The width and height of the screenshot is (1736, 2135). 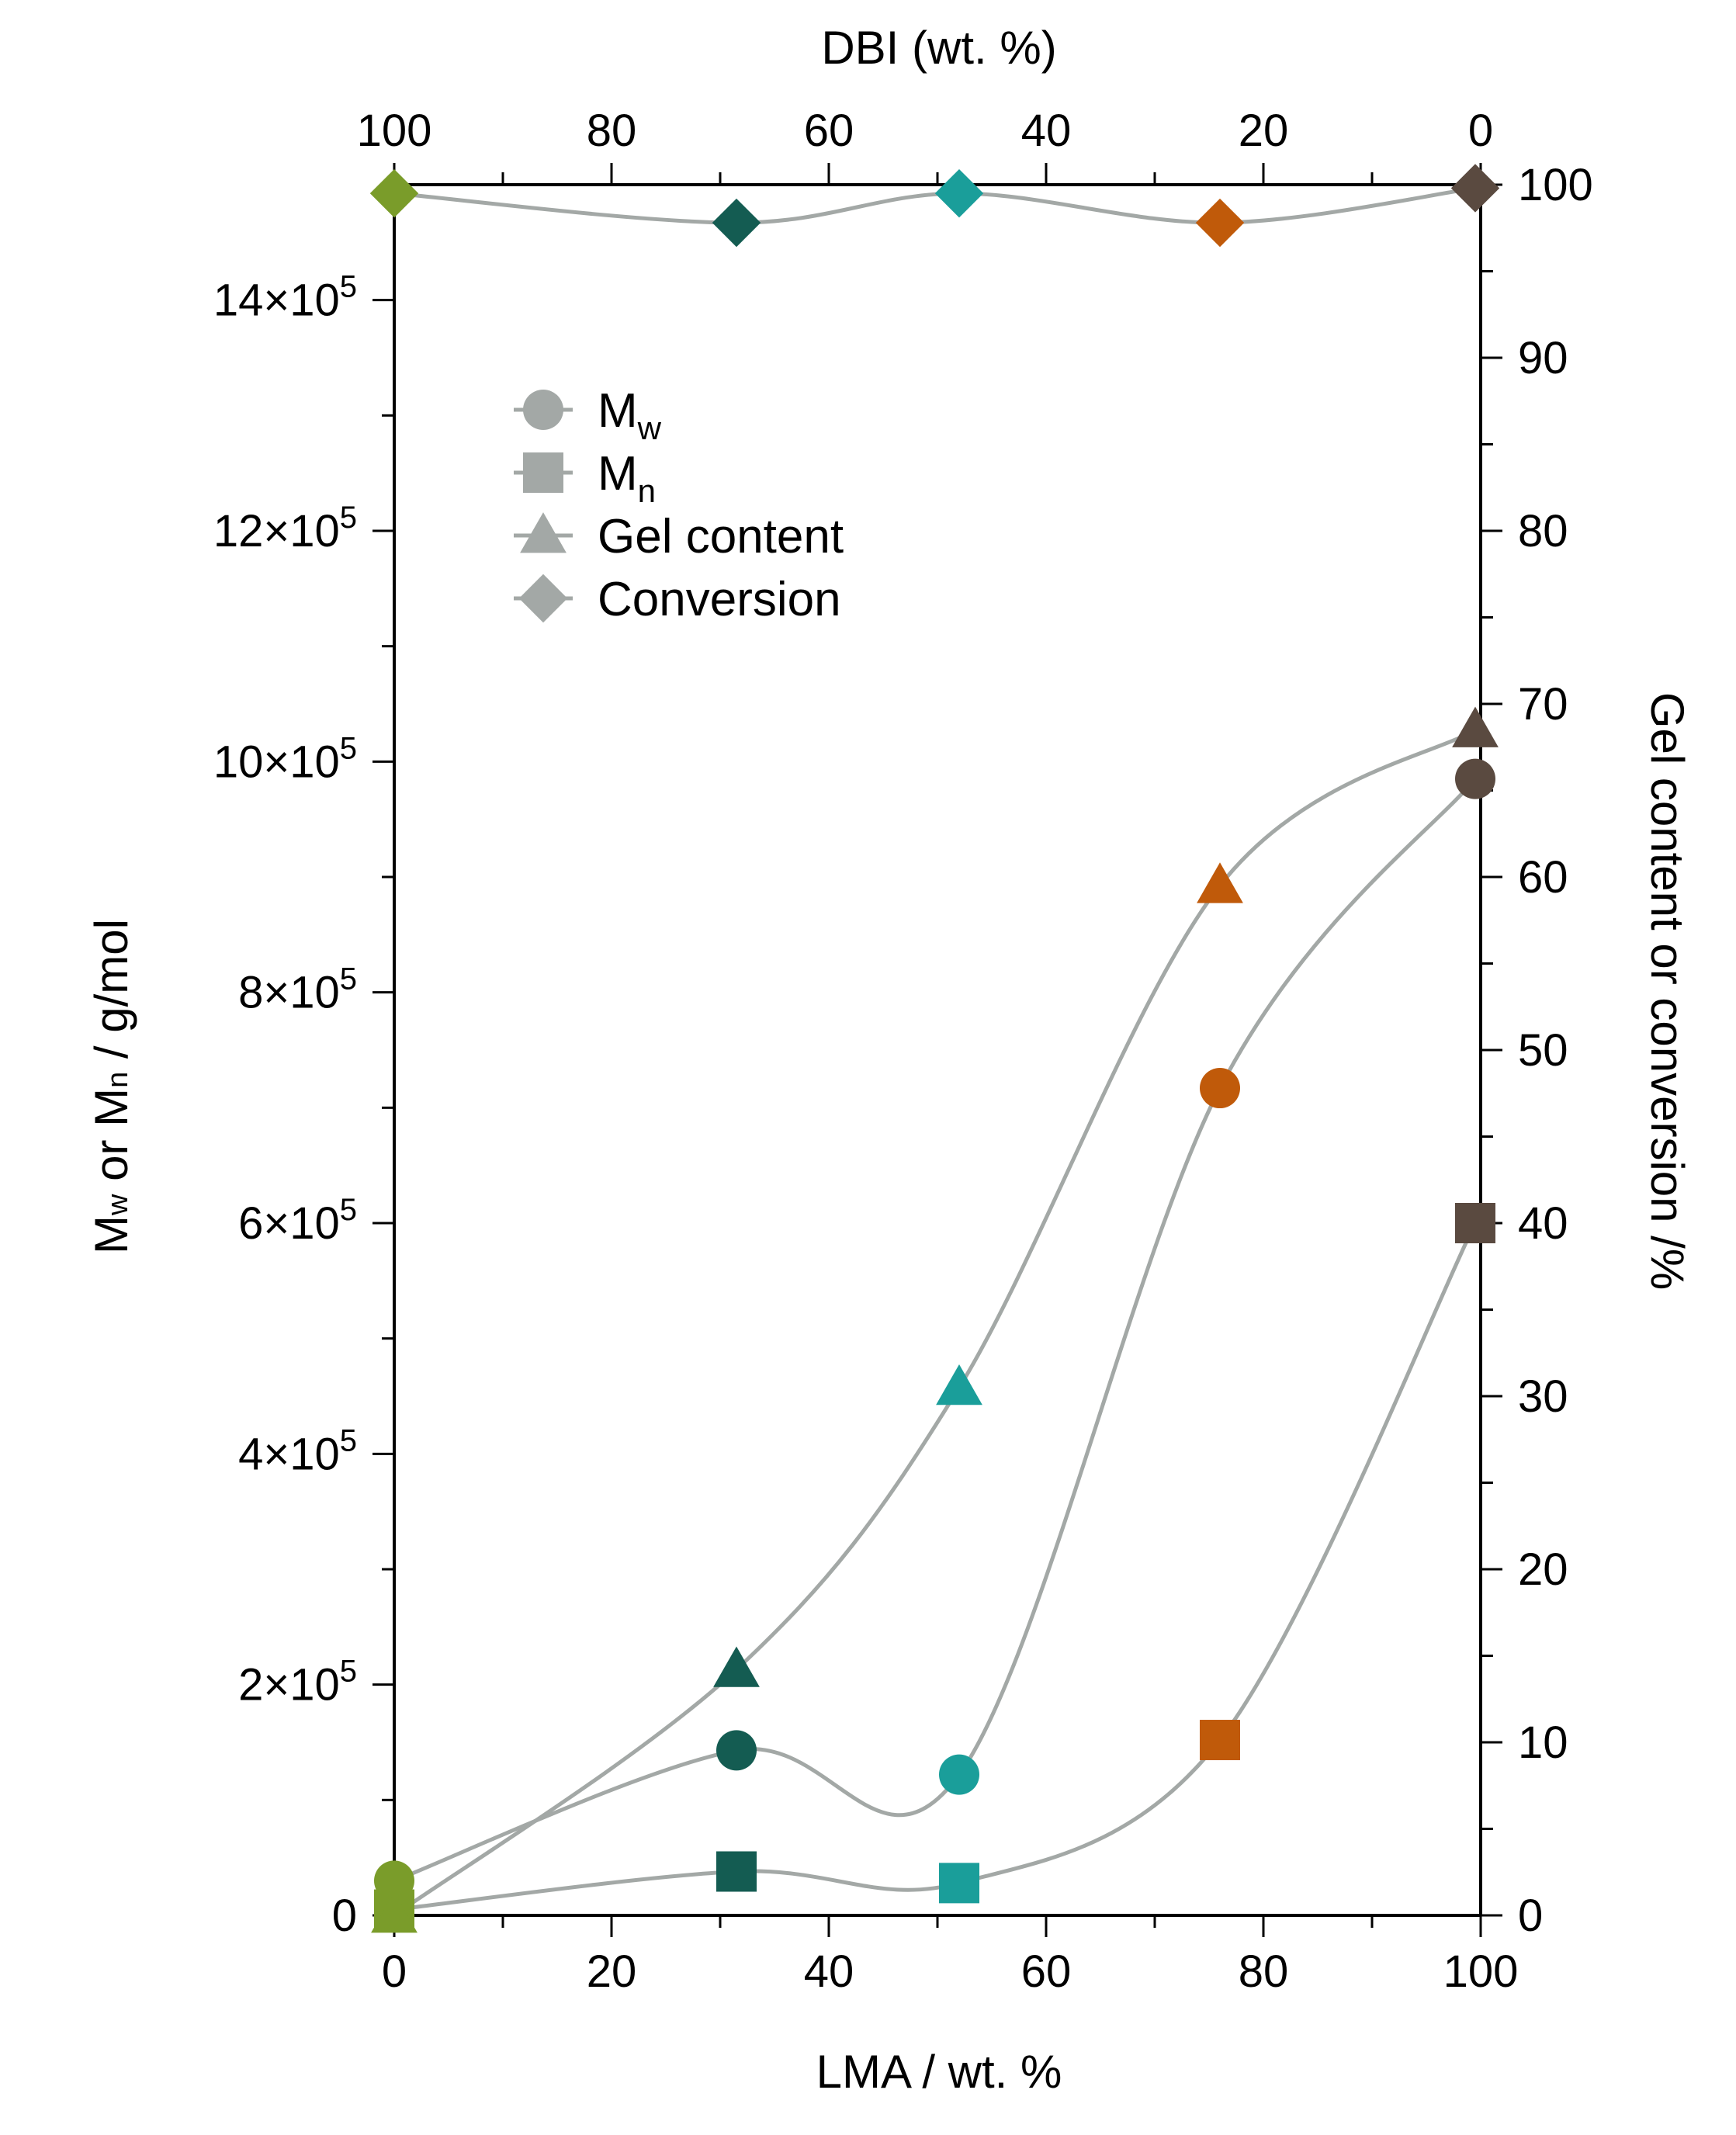 I want to click on top-tick-label: 80, so click(x=612, y=131).